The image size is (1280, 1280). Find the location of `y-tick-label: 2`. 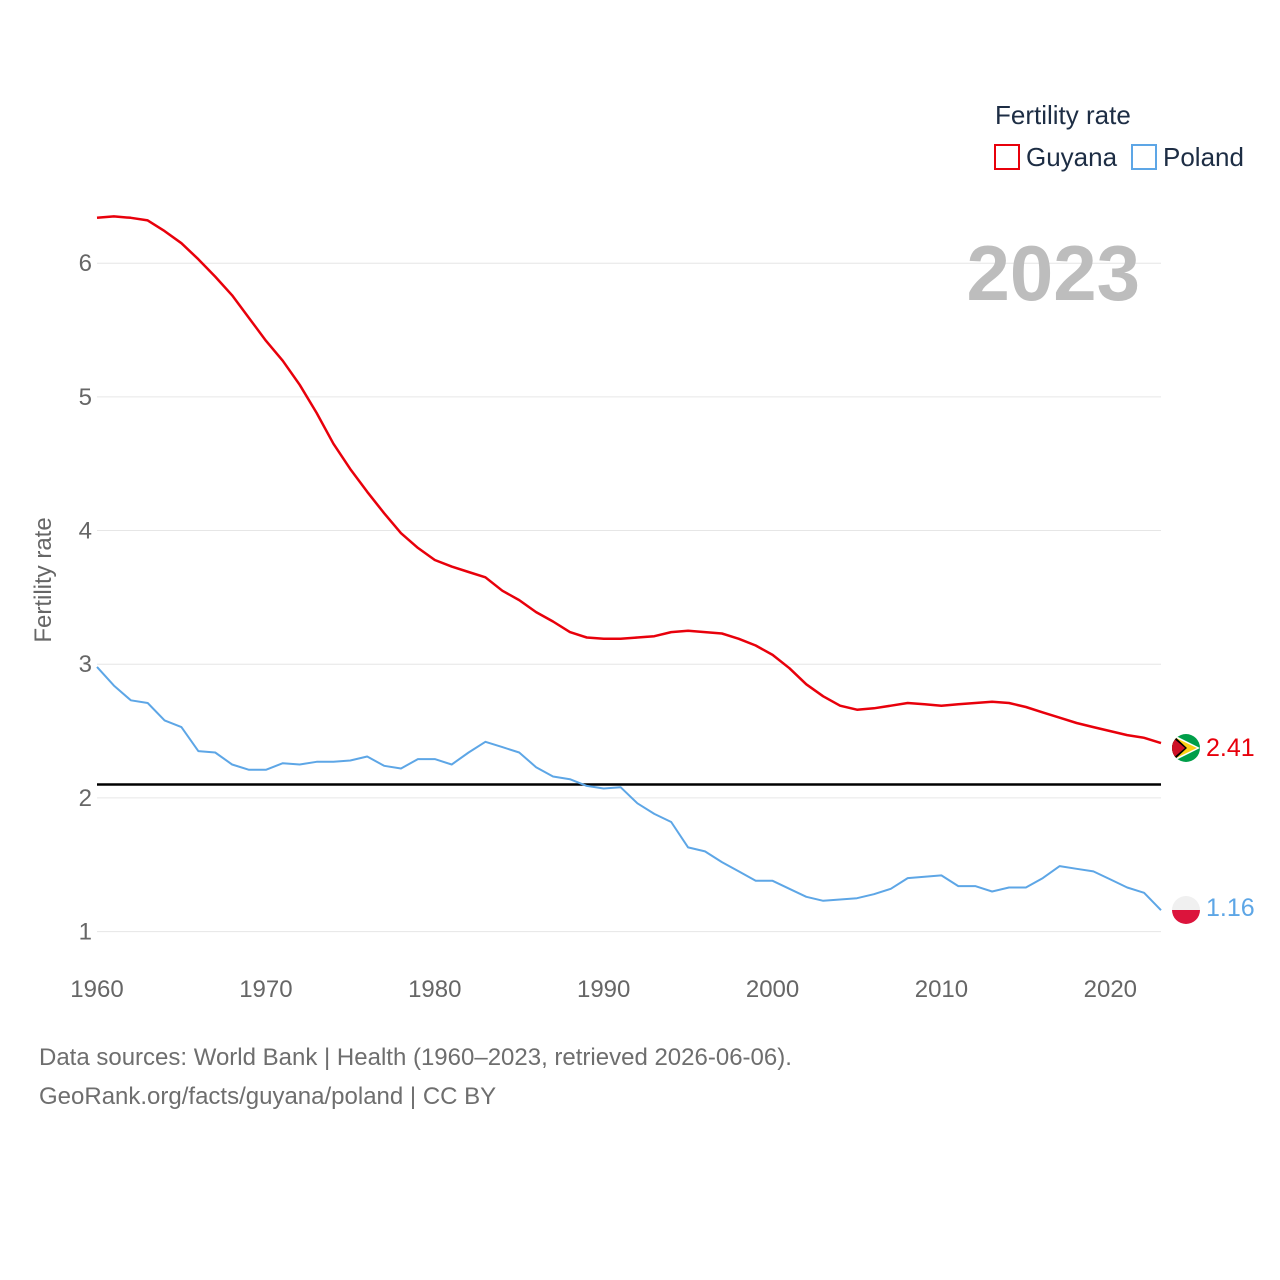

y-tick-label: 2 is located at coordinates (85, 798).